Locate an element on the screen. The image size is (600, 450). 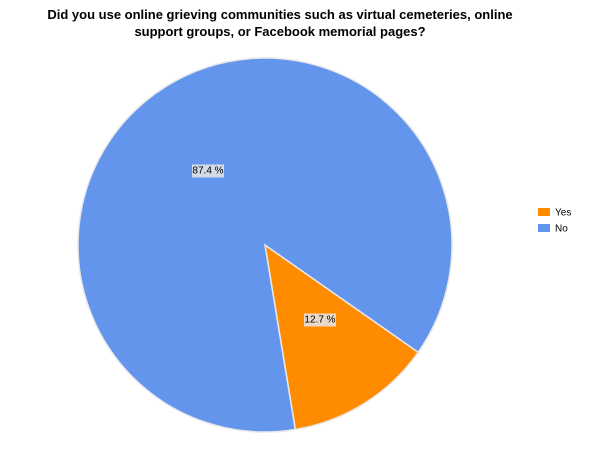
slice-label-yes: 12.7 % is located at coordinates (320, 320).